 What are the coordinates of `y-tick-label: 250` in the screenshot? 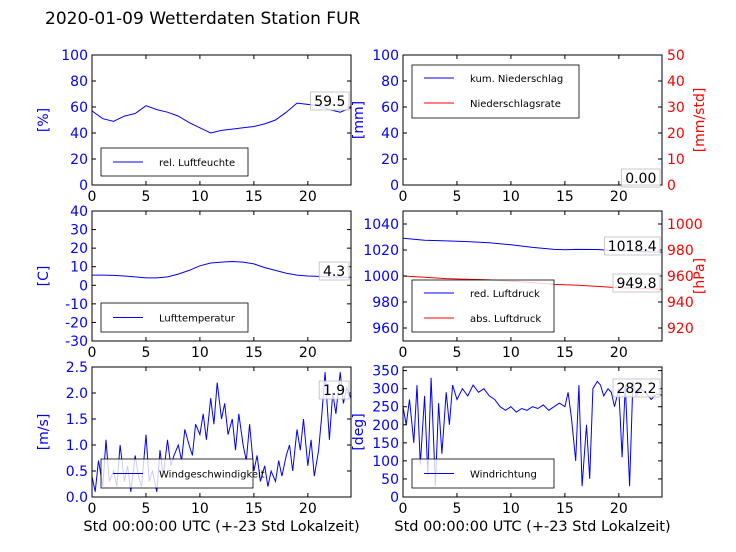 It's located at (385, 408).